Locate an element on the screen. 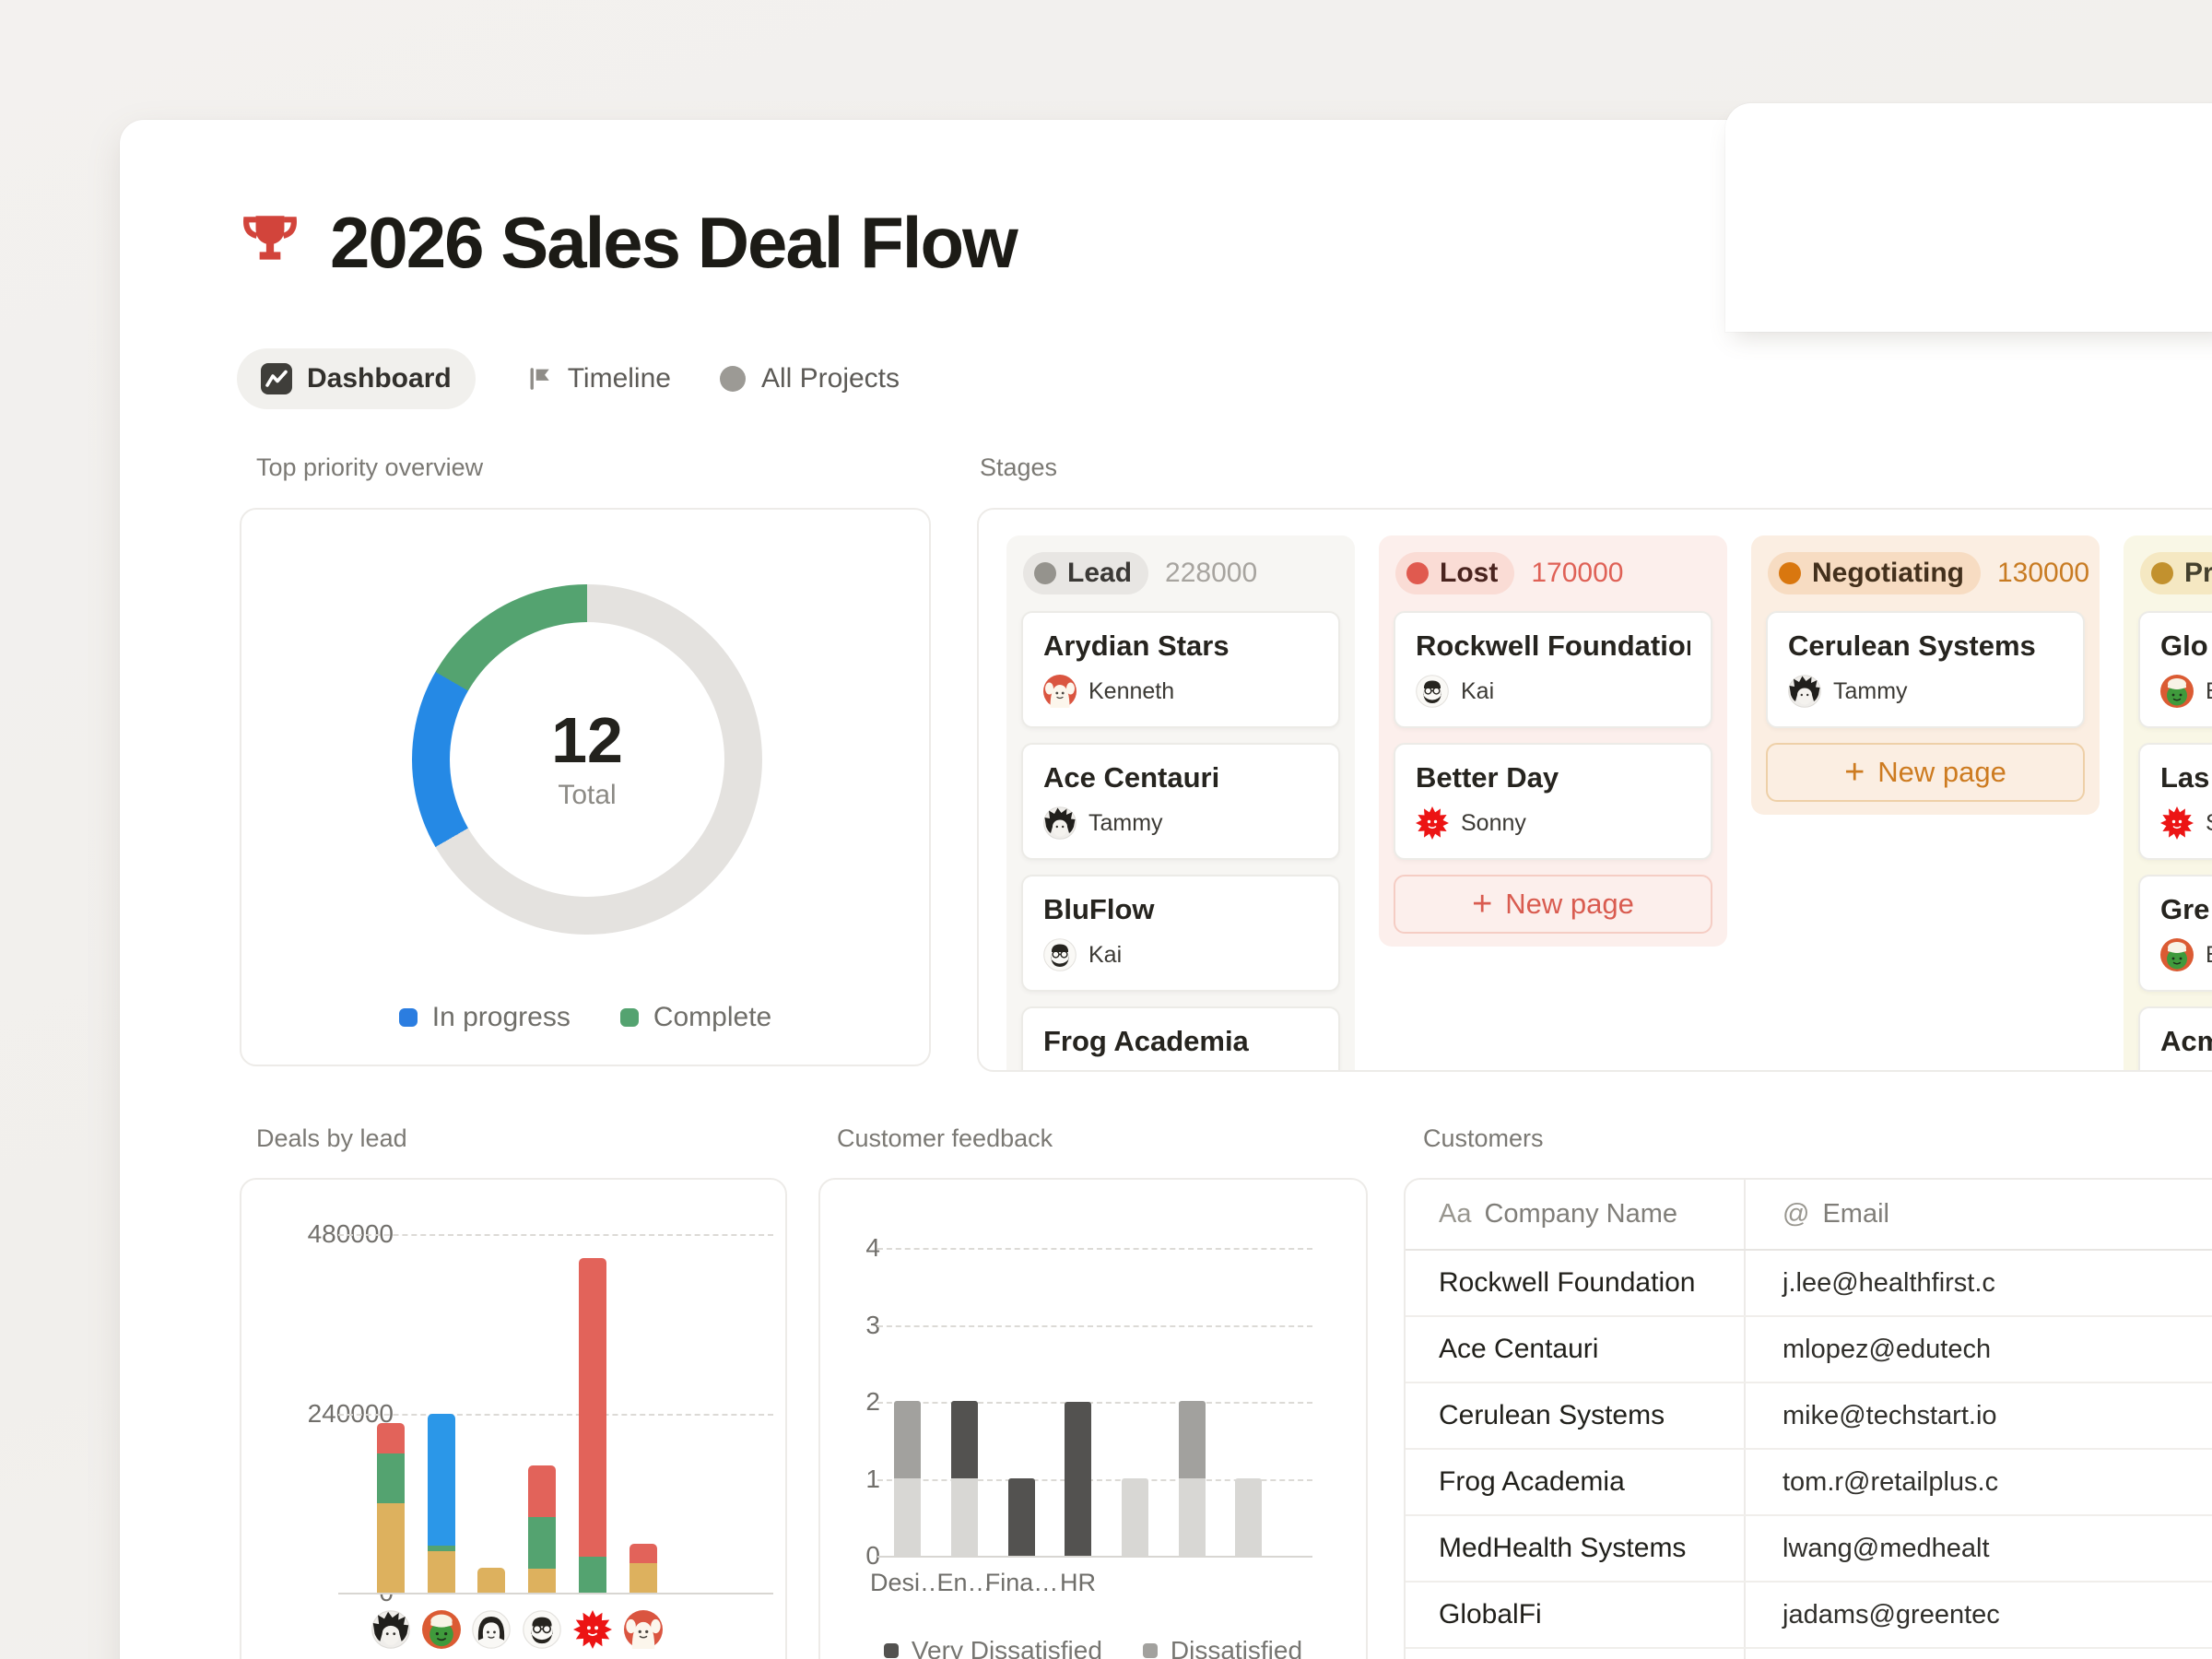 The width and height of the screenshot is (2212, 1659). stage-column-header: Lost 170000 is located at coordinates (1553, 573).